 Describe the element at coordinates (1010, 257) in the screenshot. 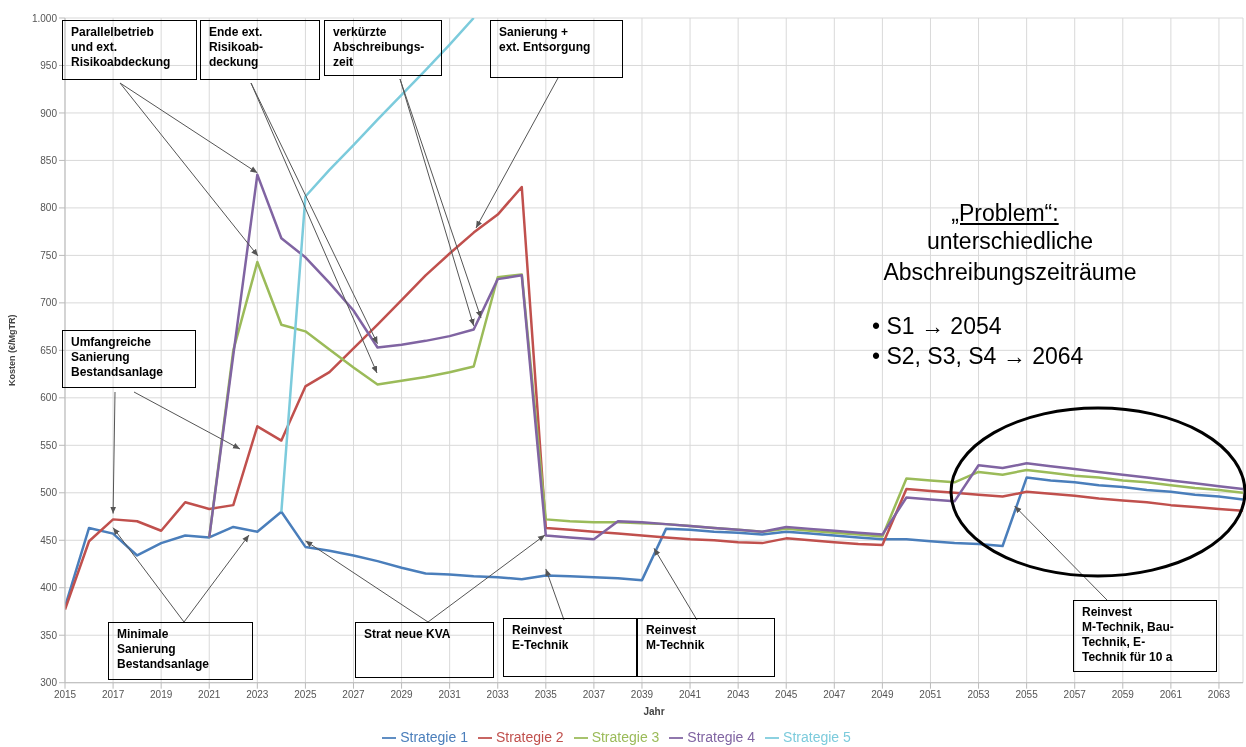

I see `annotation: unterschiedliche Abschreibungszeiträume` at that location.